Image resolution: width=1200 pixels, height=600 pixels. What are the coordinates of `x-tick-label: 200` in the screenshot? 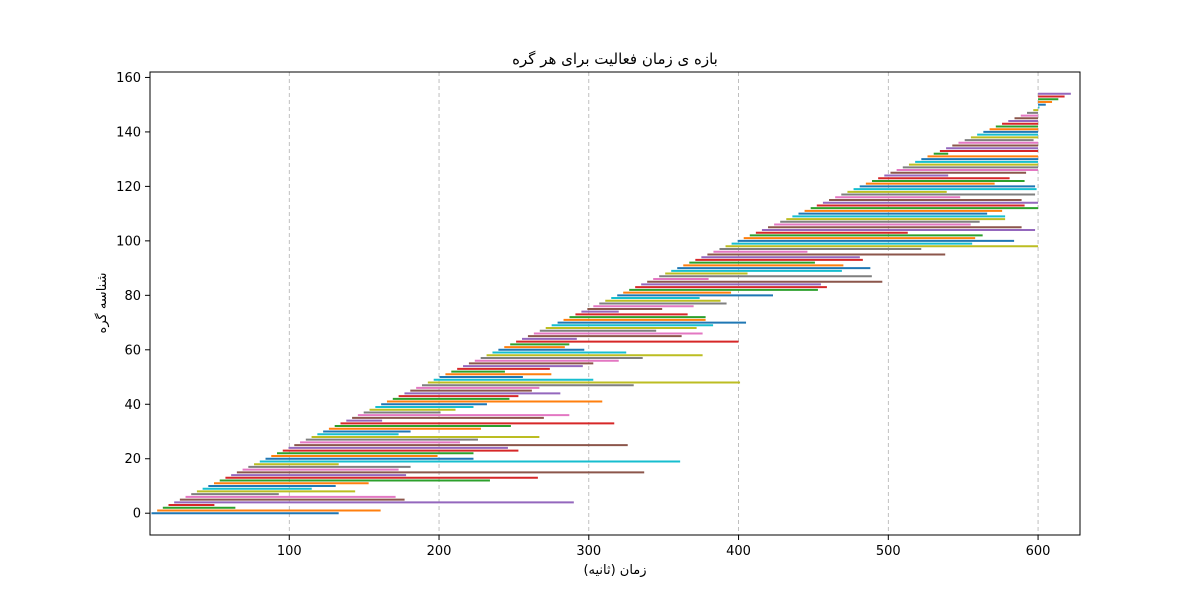 It's located at (439, 551).